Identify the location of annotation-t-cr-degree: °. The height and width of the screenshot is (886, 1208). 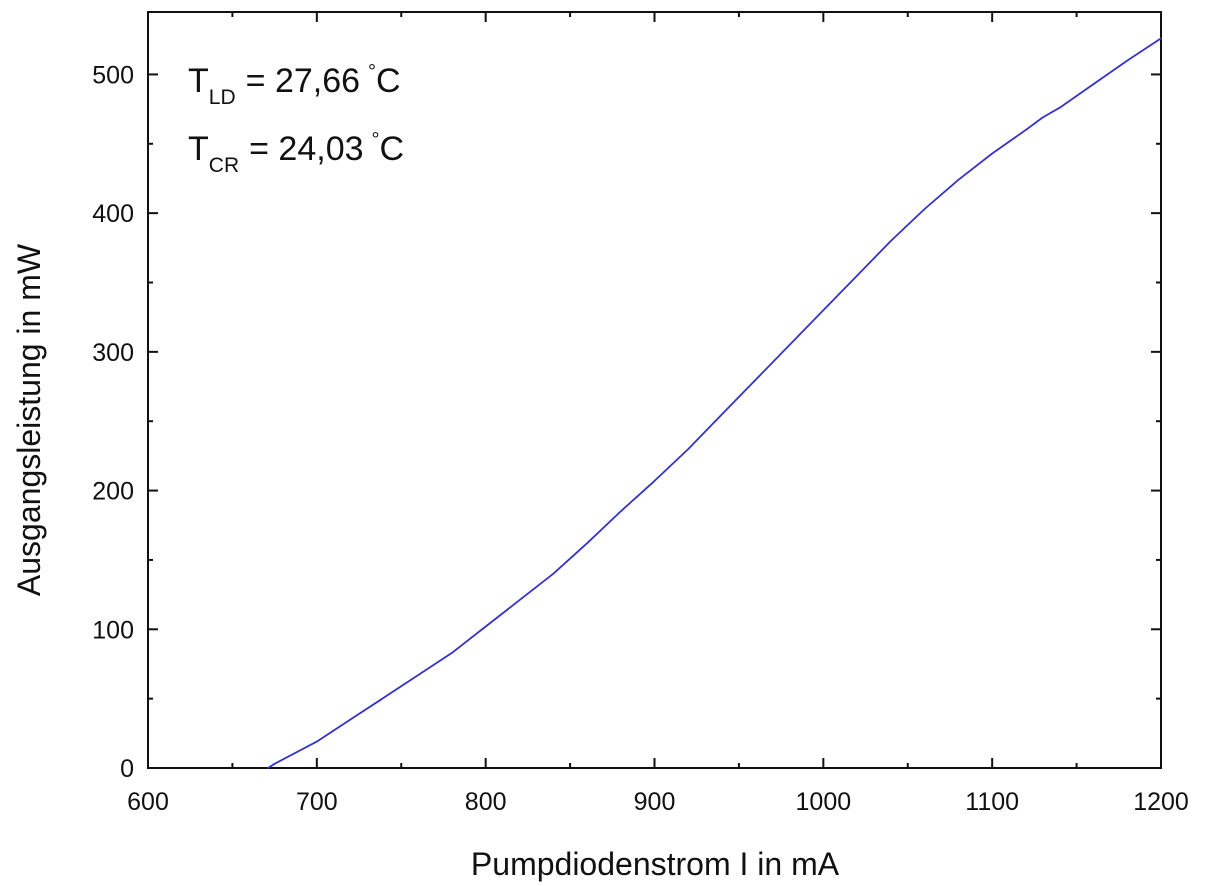
(376, 140).